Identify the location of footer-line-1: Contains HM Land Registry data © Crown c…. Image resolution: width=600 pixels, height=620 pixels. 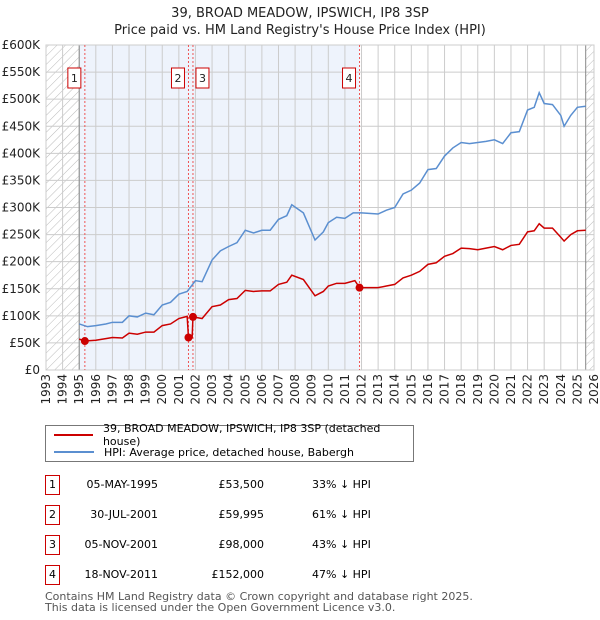
(259, 596).